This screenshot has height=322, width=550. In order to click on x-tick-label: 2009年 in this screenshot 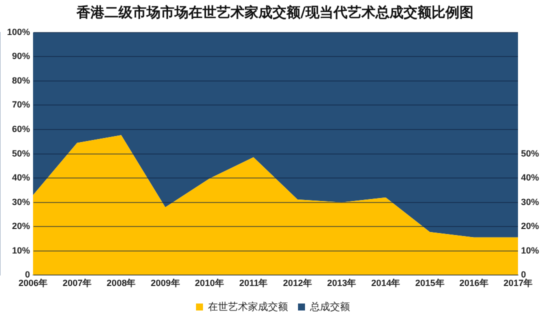, I will do `click(165, 283)`.